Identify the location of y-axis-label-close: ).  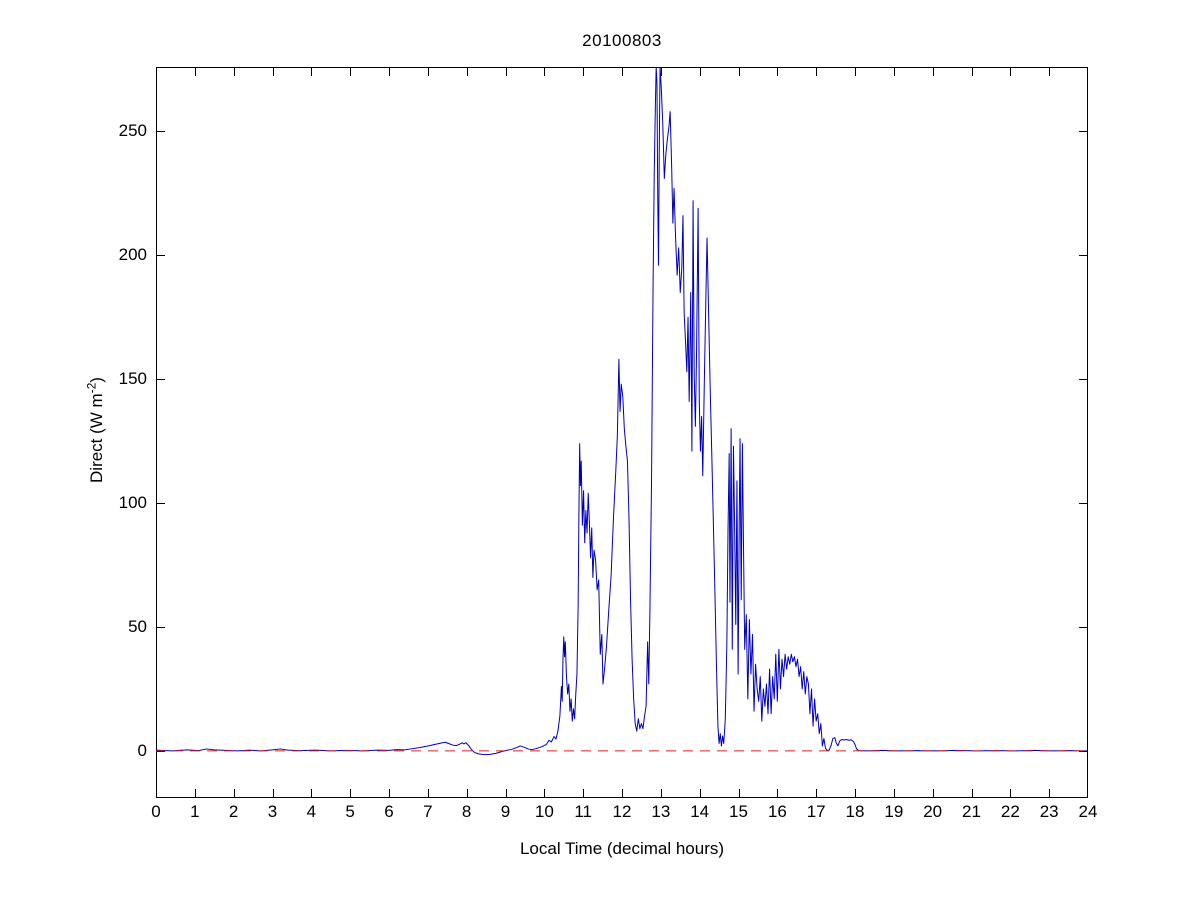
(96, 380).